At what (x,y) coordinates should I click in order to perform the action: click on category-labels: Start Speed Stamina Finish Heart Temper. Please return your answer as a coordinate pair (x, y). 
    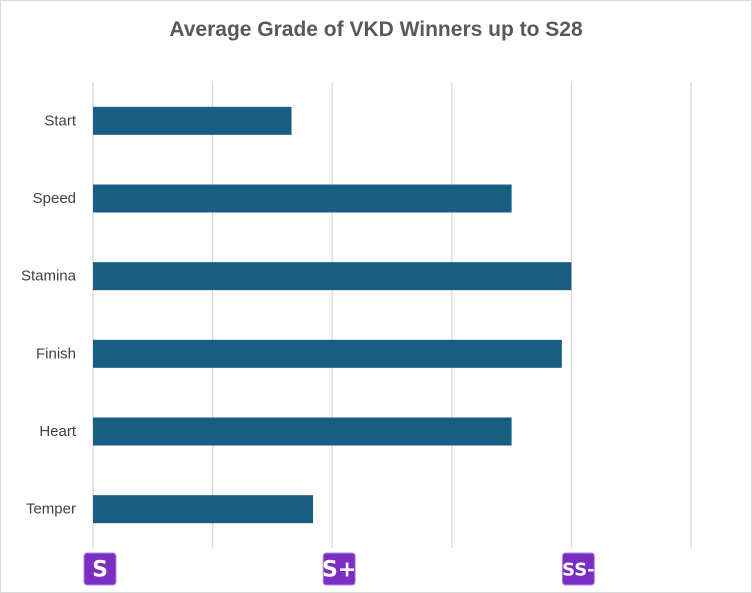
    Looking at the image, I should click on (49, 314).